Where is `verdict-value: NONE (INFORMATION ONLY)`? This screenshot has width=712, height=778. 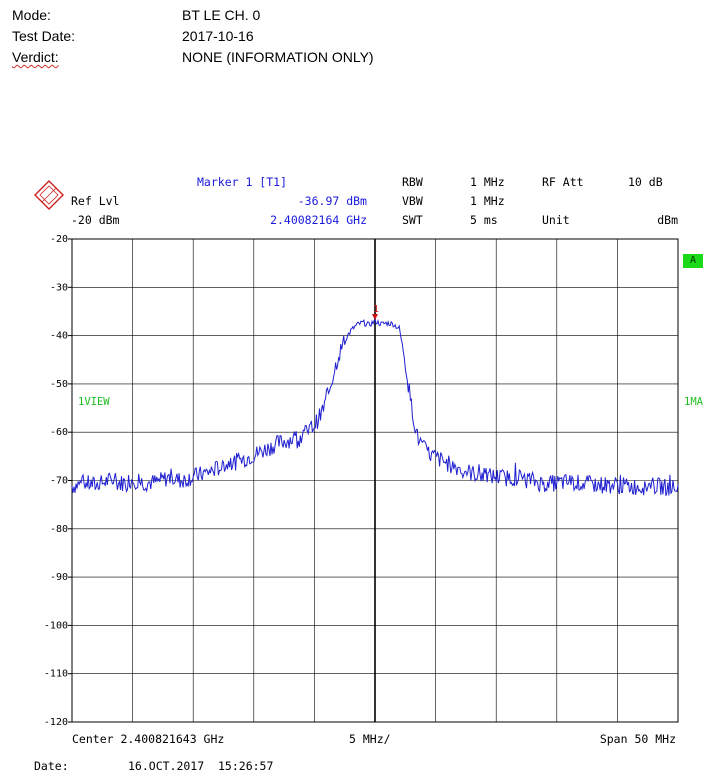 verdict-value: NONE (INFORMATION ONLY) is located at coordinates (278, 57).